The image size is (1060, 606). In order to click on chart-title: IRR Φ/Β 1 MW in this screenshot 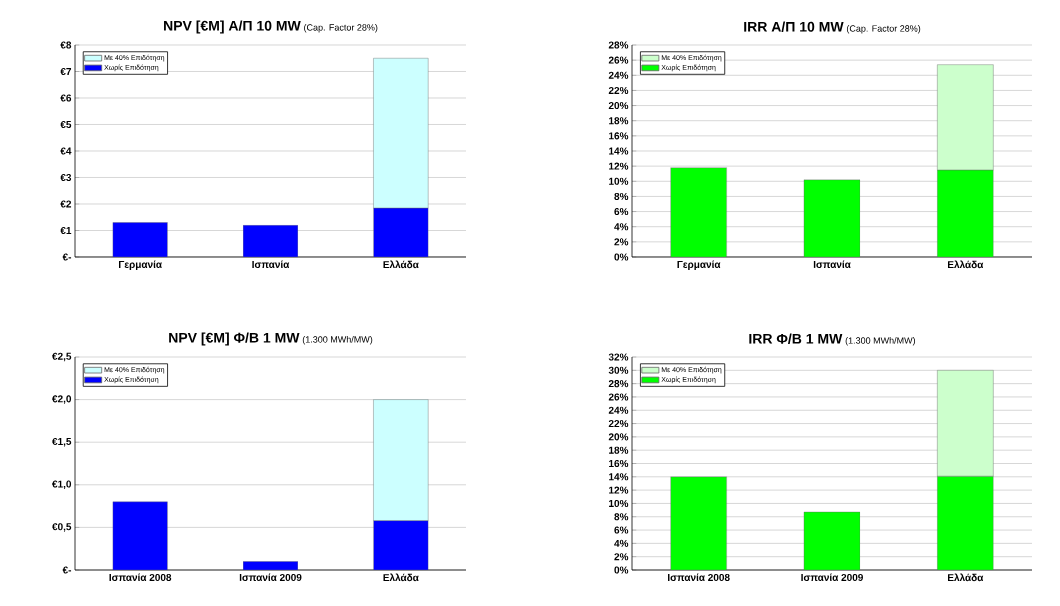, I will do `click(796, 338)`.